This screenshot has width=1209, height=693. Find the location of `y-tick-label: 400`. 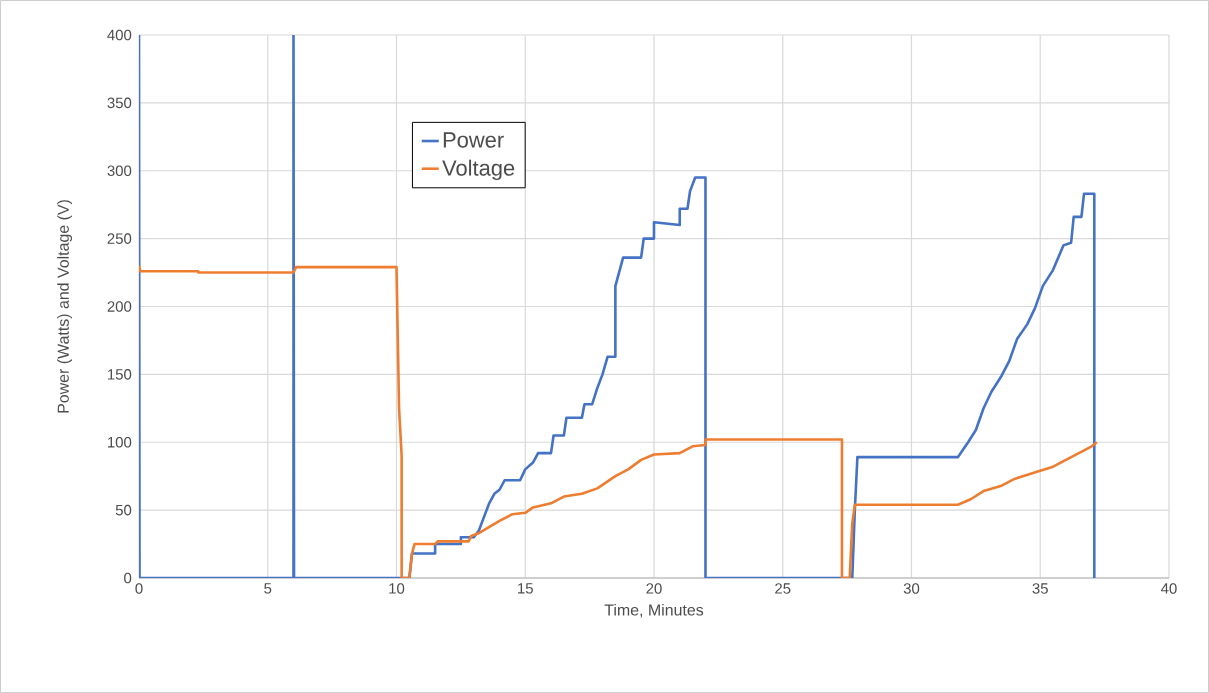

y-tick-label: 400 is located at coordinates (119, 35).